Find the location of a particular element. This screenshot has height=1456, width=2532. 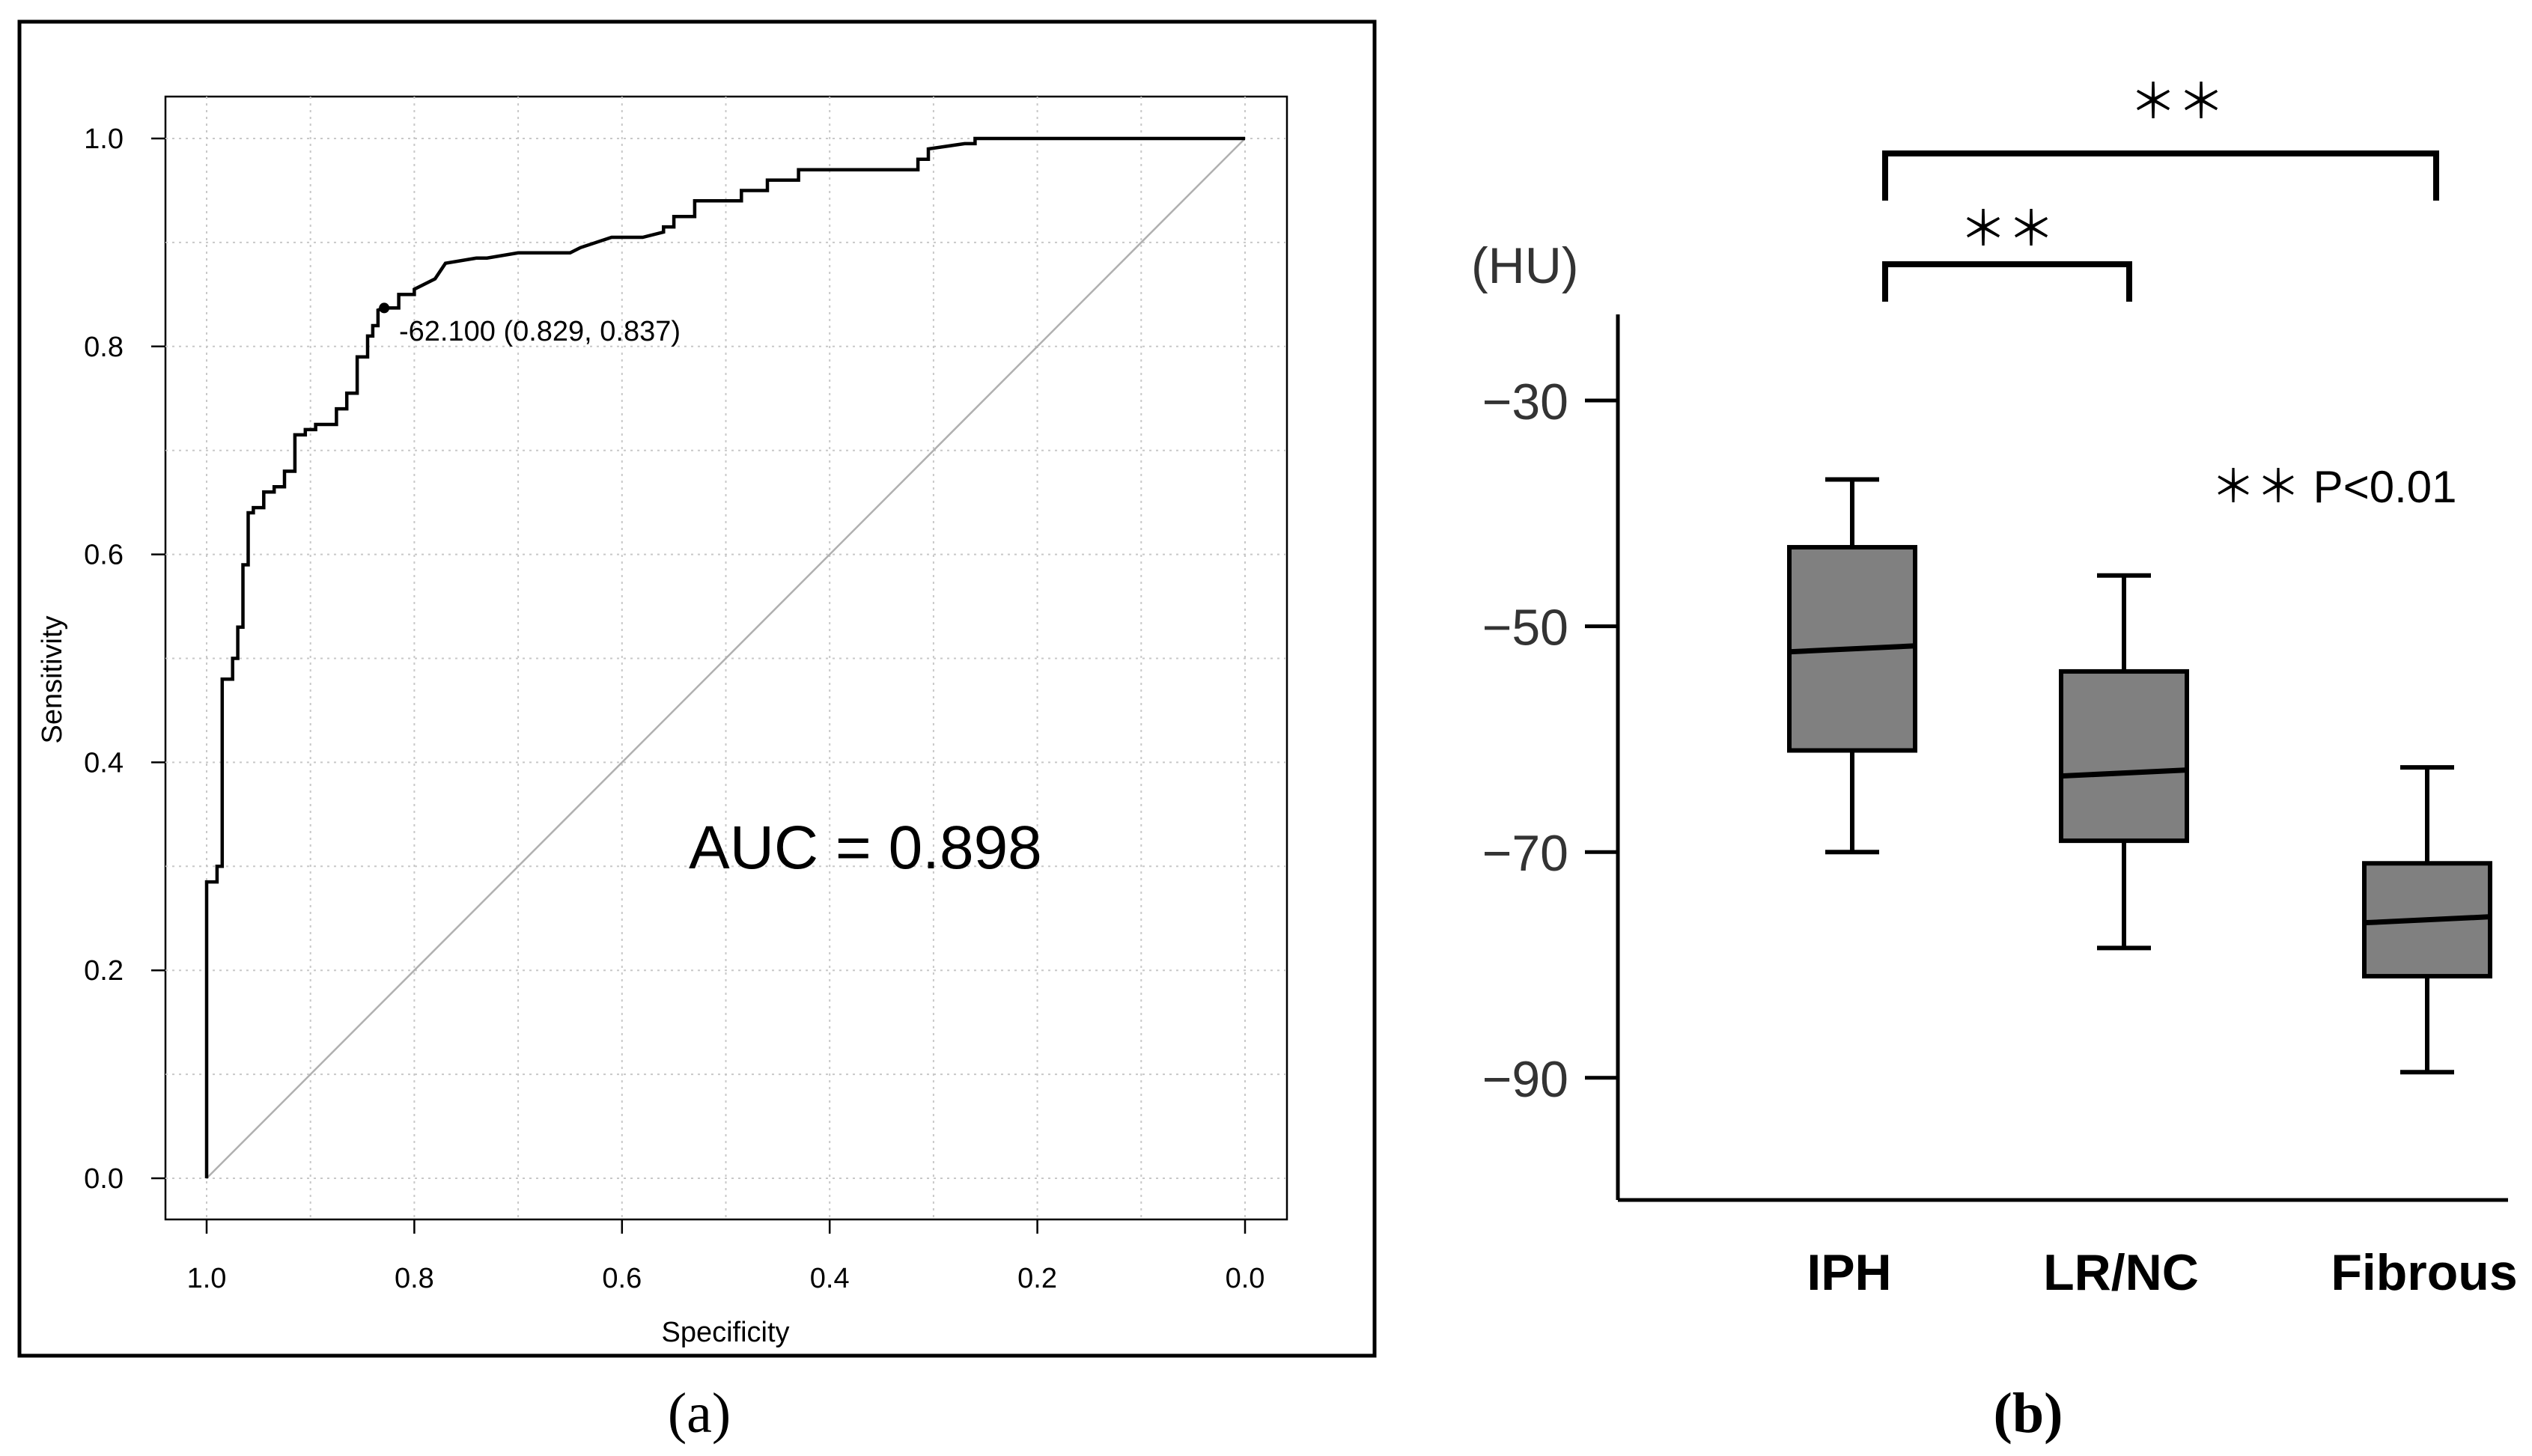

box-fibrous is located at coordinates (2427, 920).